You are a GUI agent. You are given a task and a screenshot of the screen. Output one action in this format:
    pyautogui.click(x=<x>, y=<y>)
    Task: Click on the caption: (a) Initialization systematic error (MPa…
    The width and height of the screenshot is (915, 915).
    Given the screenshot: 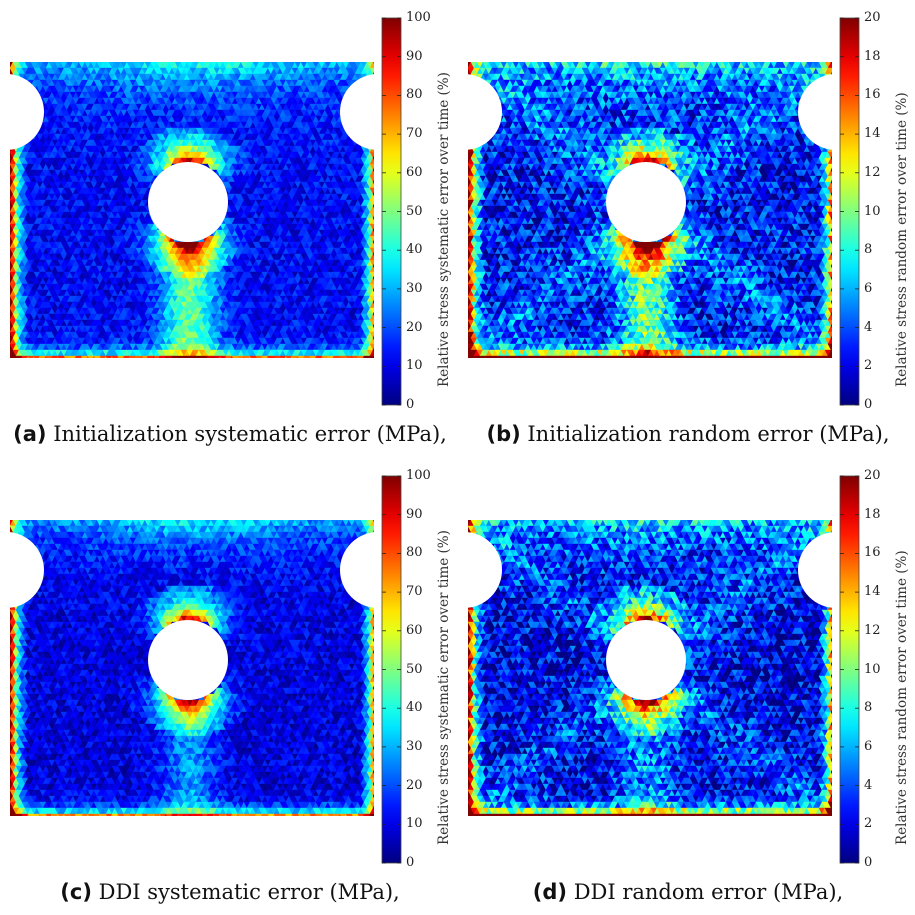 What is the action you would take?
    pyautogui.click(x=230, y=434)
    